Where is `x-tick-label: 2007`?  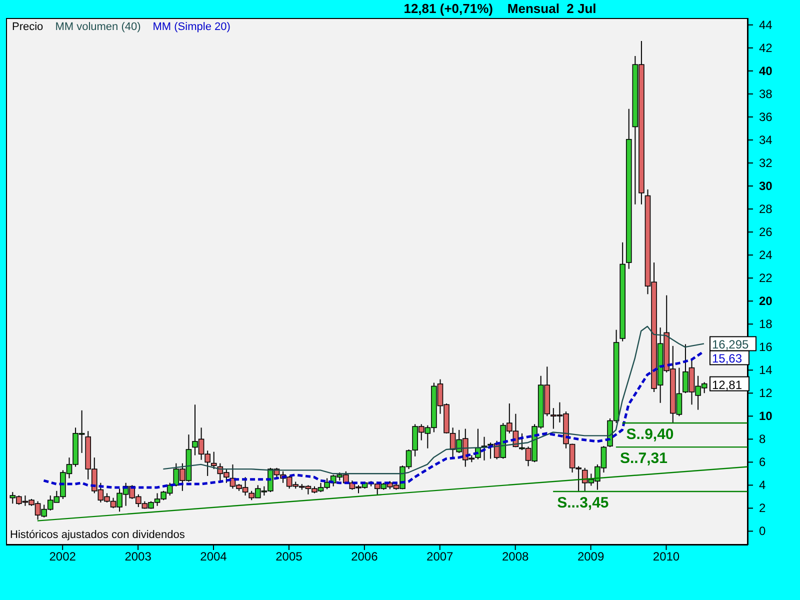 x-tick-label: 2007 is located at coordinates (440, 557).